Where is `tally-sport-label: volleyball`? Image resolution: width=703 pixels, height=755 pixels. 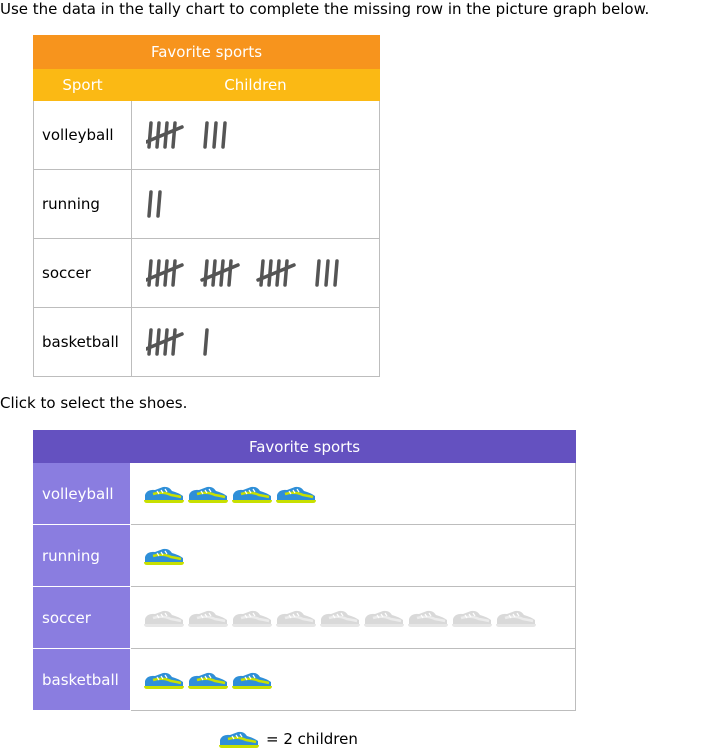
tally-sport-label: volleyball is located at coordinates (82, 135).